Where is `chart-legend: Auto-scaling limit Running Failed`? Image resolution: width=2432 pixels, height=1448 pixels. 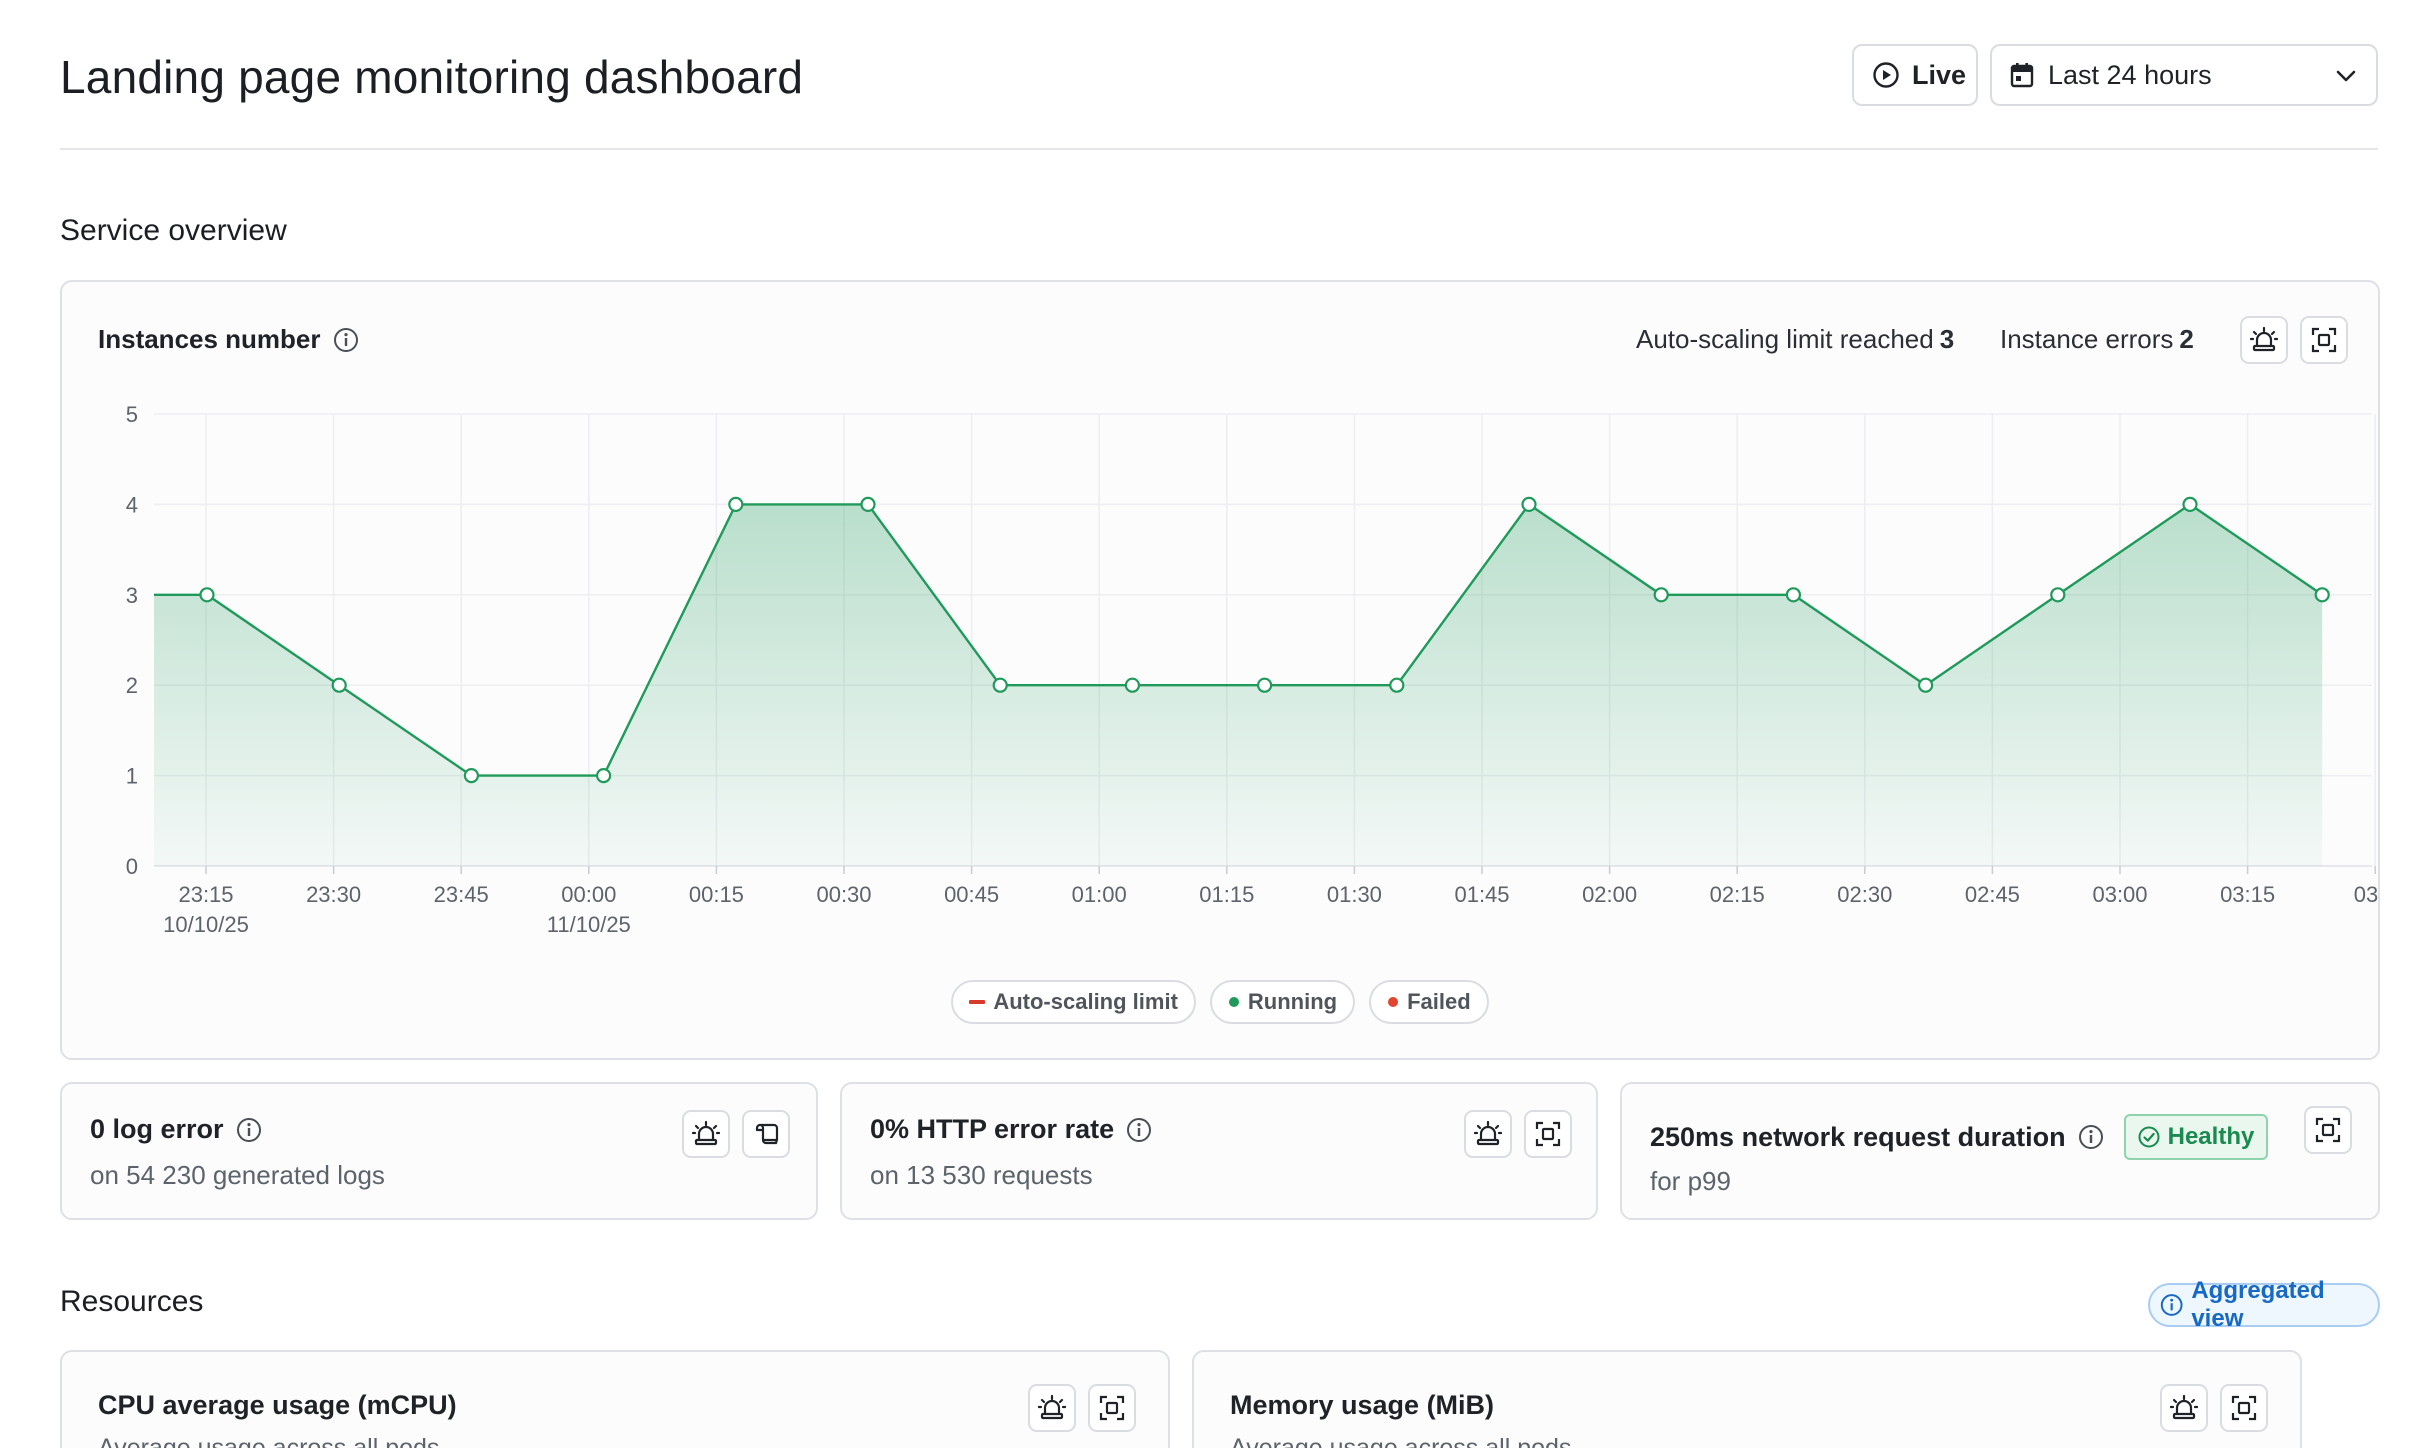 chart-legend: Auto-scaling limit Running Failed is located at coordinates (1220, 1002).